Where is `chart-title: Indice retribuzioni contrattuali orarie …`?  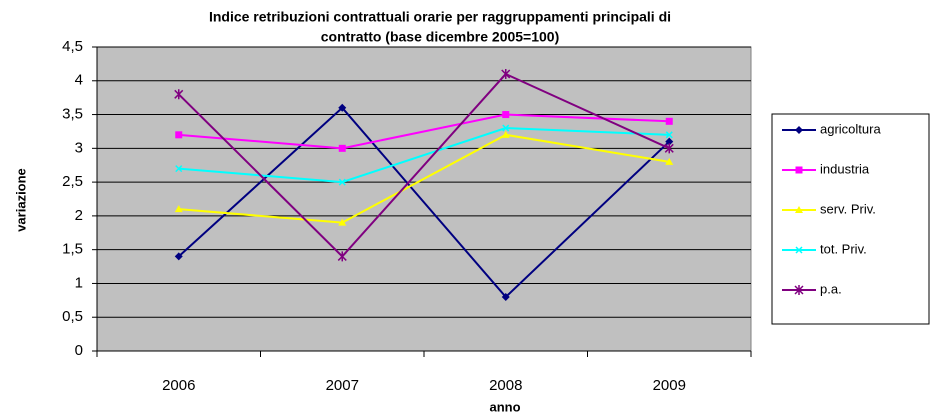 chart-title: Indice retribuzioni contrattuali orarie … is located at coordinates (440, 17).